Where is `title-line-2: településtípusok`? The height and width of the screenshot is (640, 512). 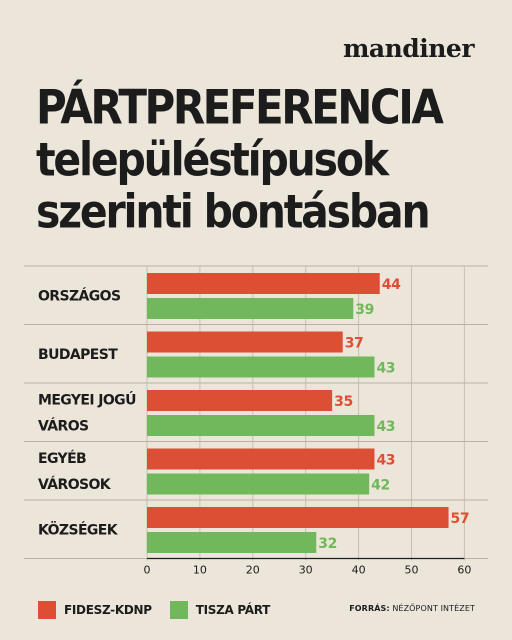
title-line-2: településtípusok is located at coordinates (212, 160).